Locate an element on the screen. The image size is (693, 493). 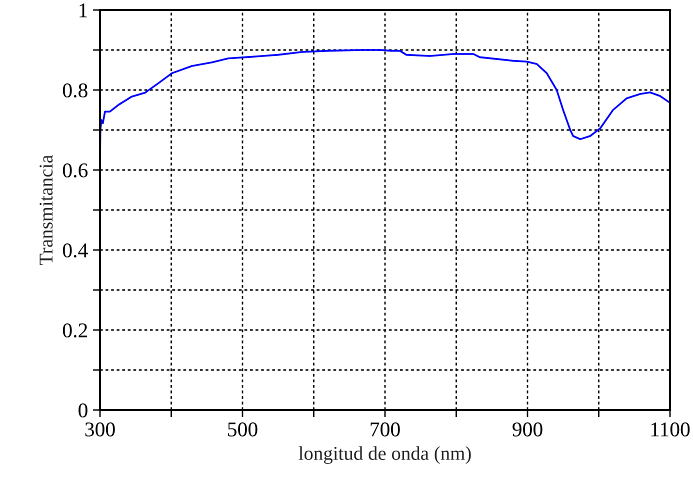
x-tick-label: 300 is located at coordinates (100, 429).